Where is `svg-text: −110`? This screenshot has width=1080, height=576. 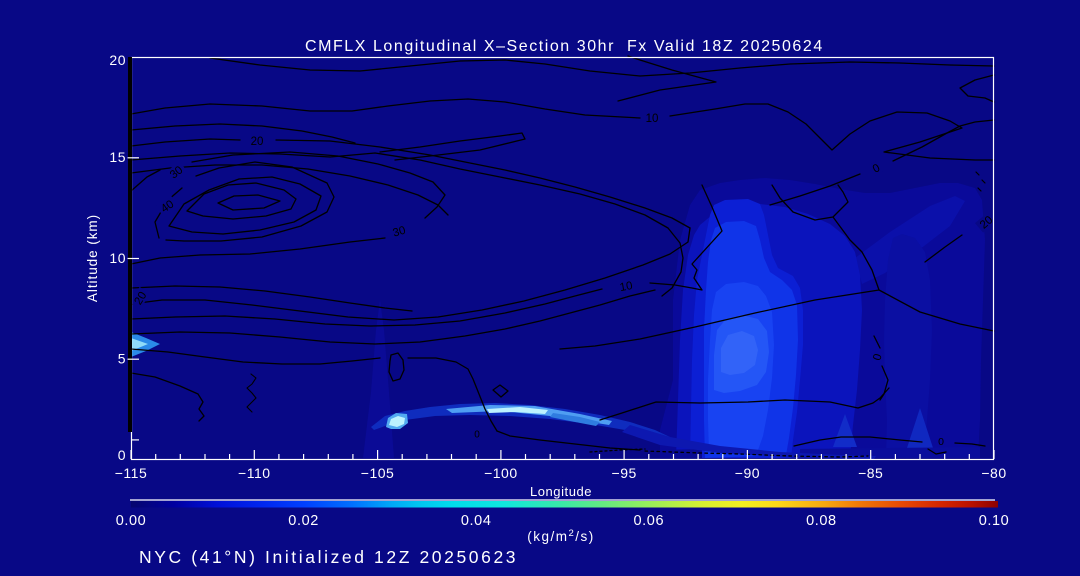 svg-text: −110 is located at coordinates (254, 473).